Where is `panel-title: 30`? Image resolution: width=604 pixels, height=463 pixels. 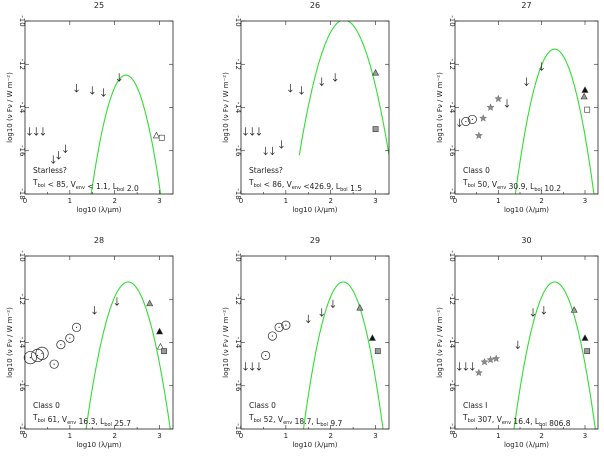 panel-title: 30 is located at coordinates (526, 240).